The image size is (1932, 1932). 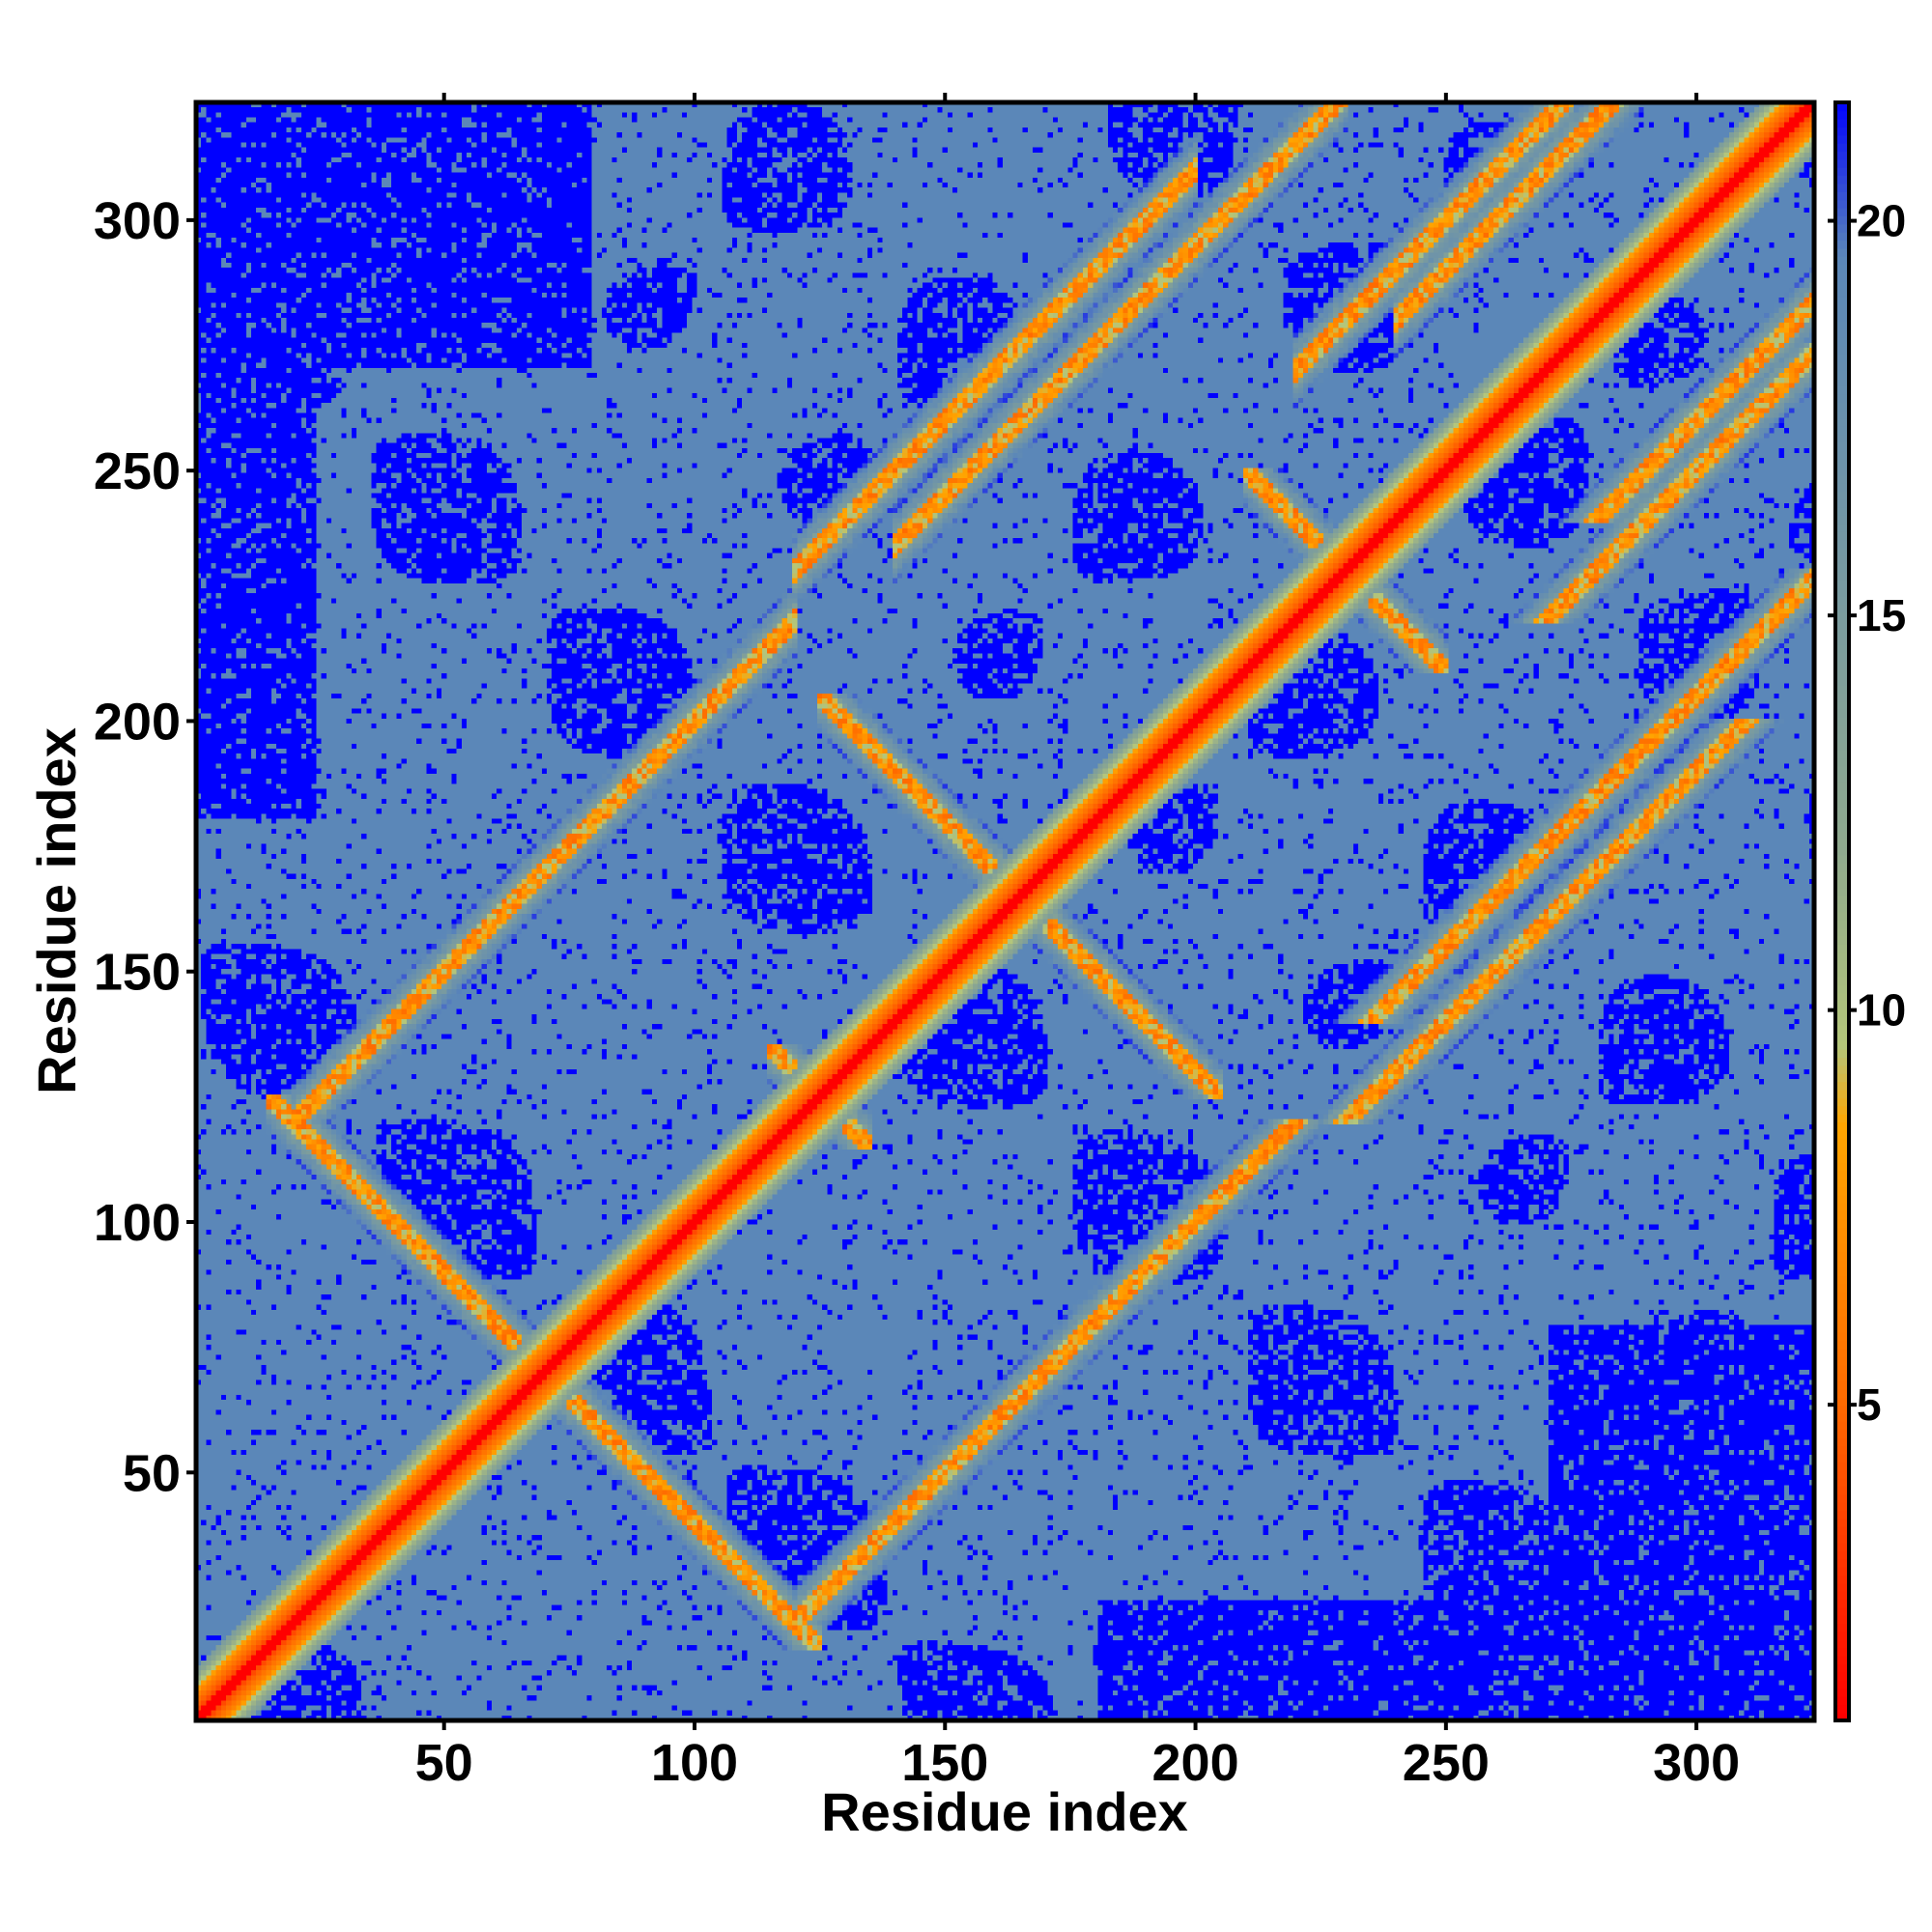 What do you see at coordinates (1446, 1763) in the screenshot?
I see `x-tick-label: 250` at bounding box center [1446, 1763].